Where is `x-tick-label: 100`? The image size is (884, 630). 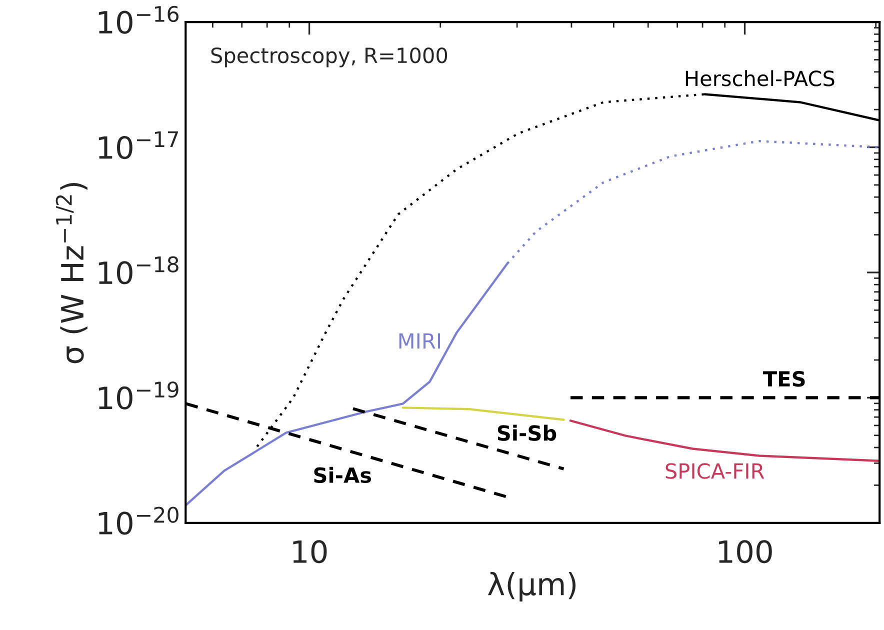 x-tick-label: 100 is located at coordinates (745, 552).